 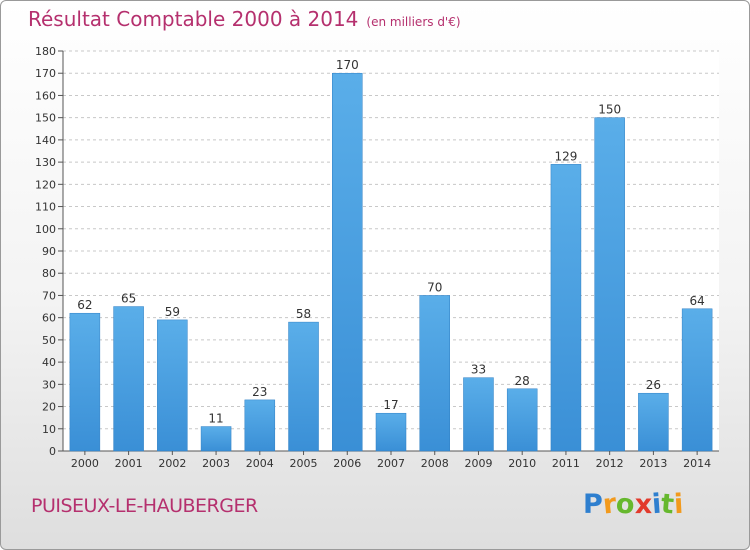 What do you see at coordinates (216, 463) in the screenshot?
I see `x-tick-label-2003: 2003` at bounding box center [216, 463].